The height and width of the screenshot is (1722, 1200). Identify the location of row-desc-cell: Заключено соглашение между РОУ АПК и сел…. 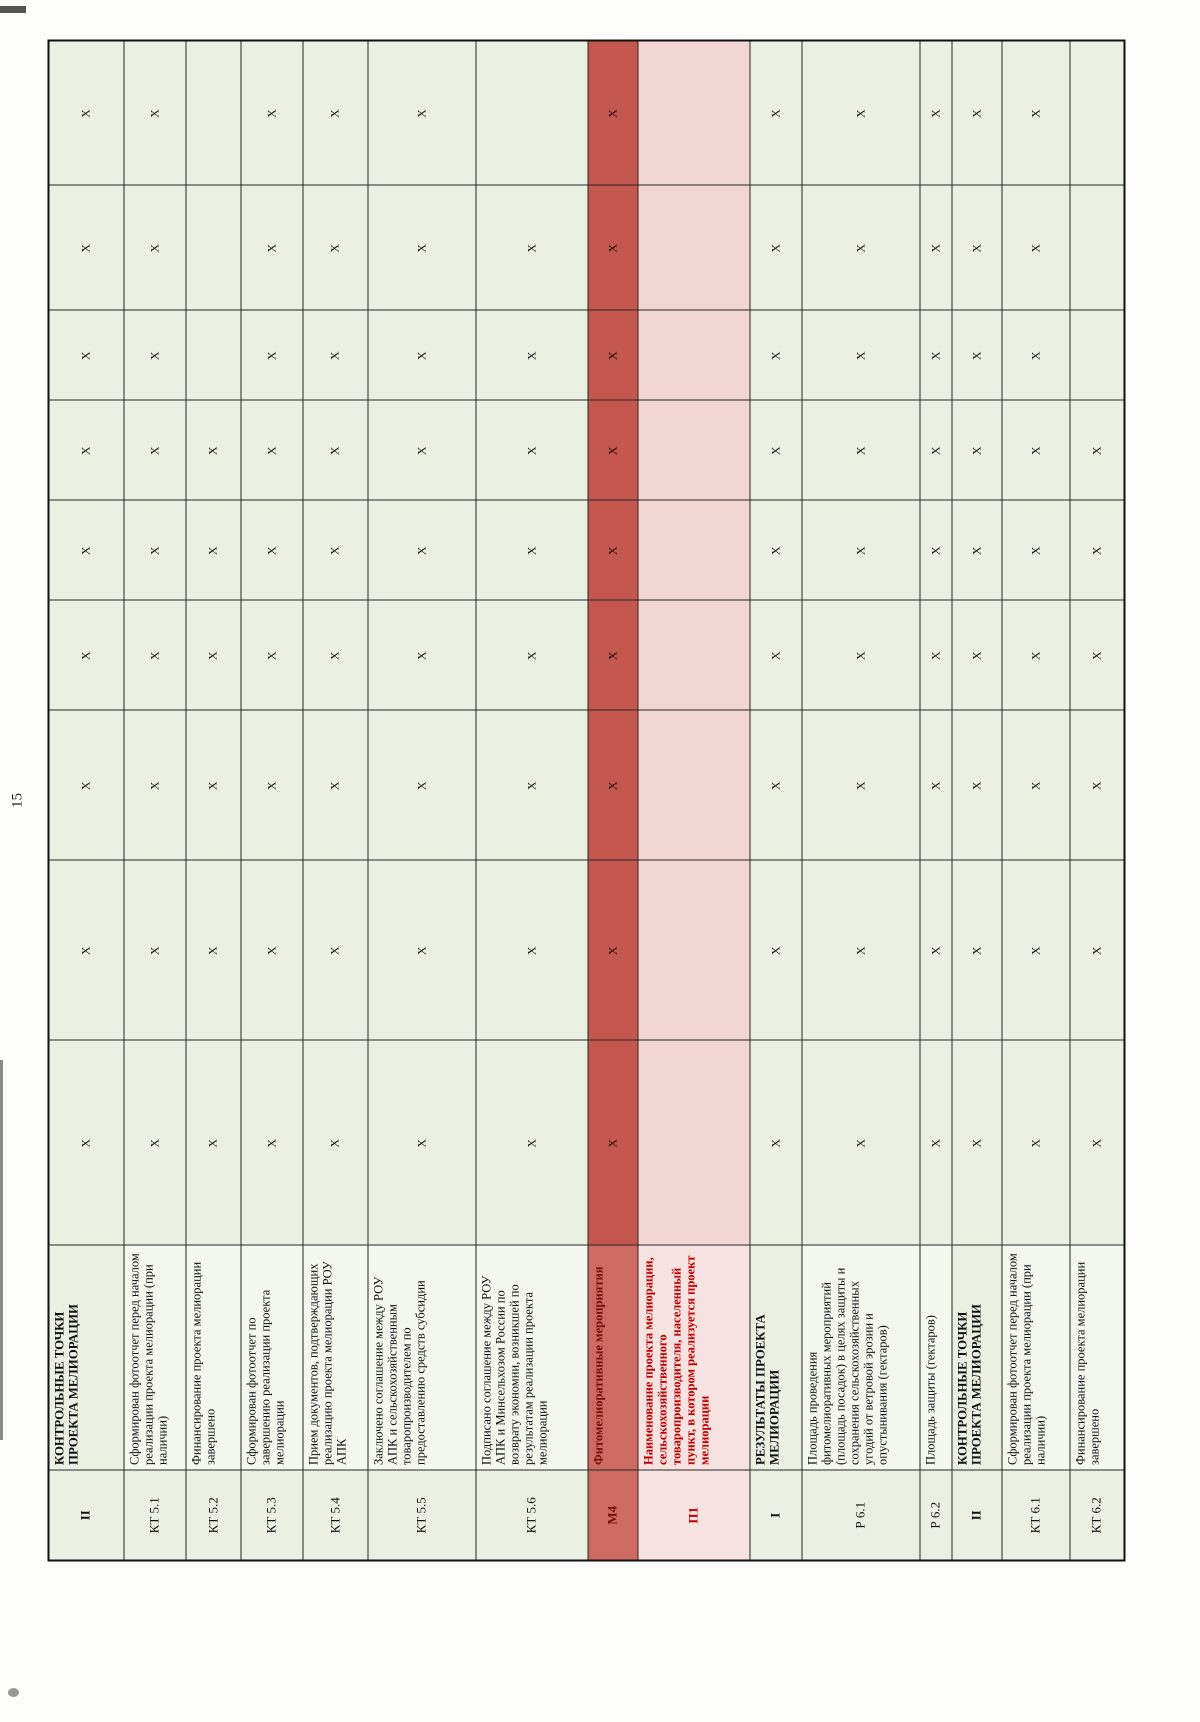
(421, 1358).